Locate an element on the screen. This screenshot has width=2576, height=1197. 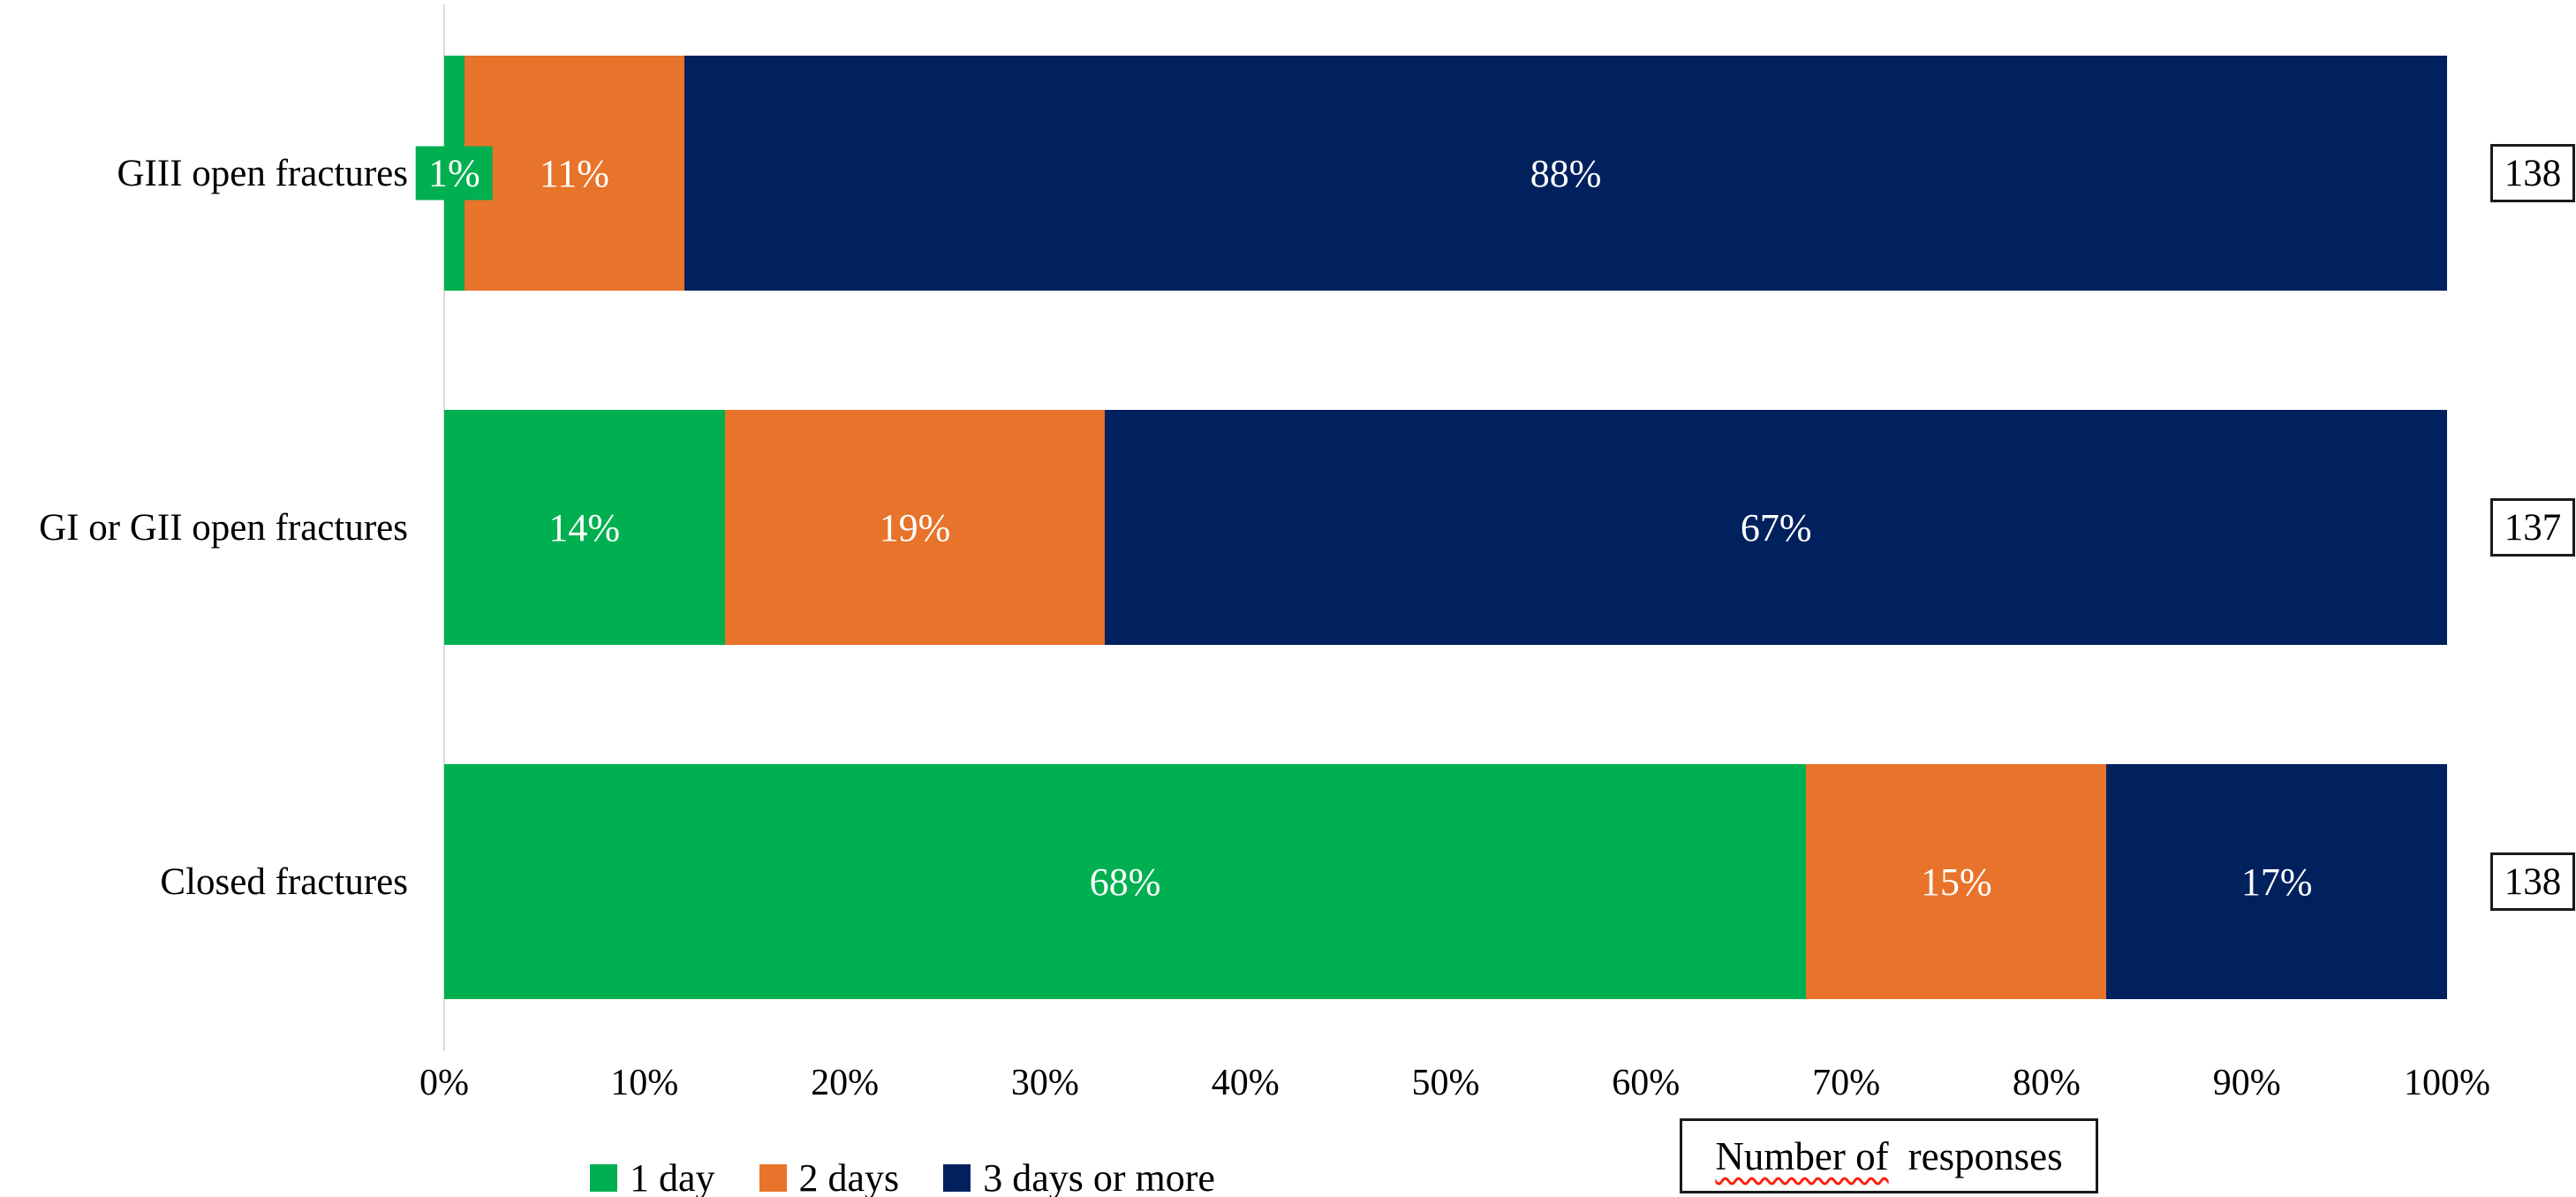
data-label: 14% is located at coordinates (585, 527).